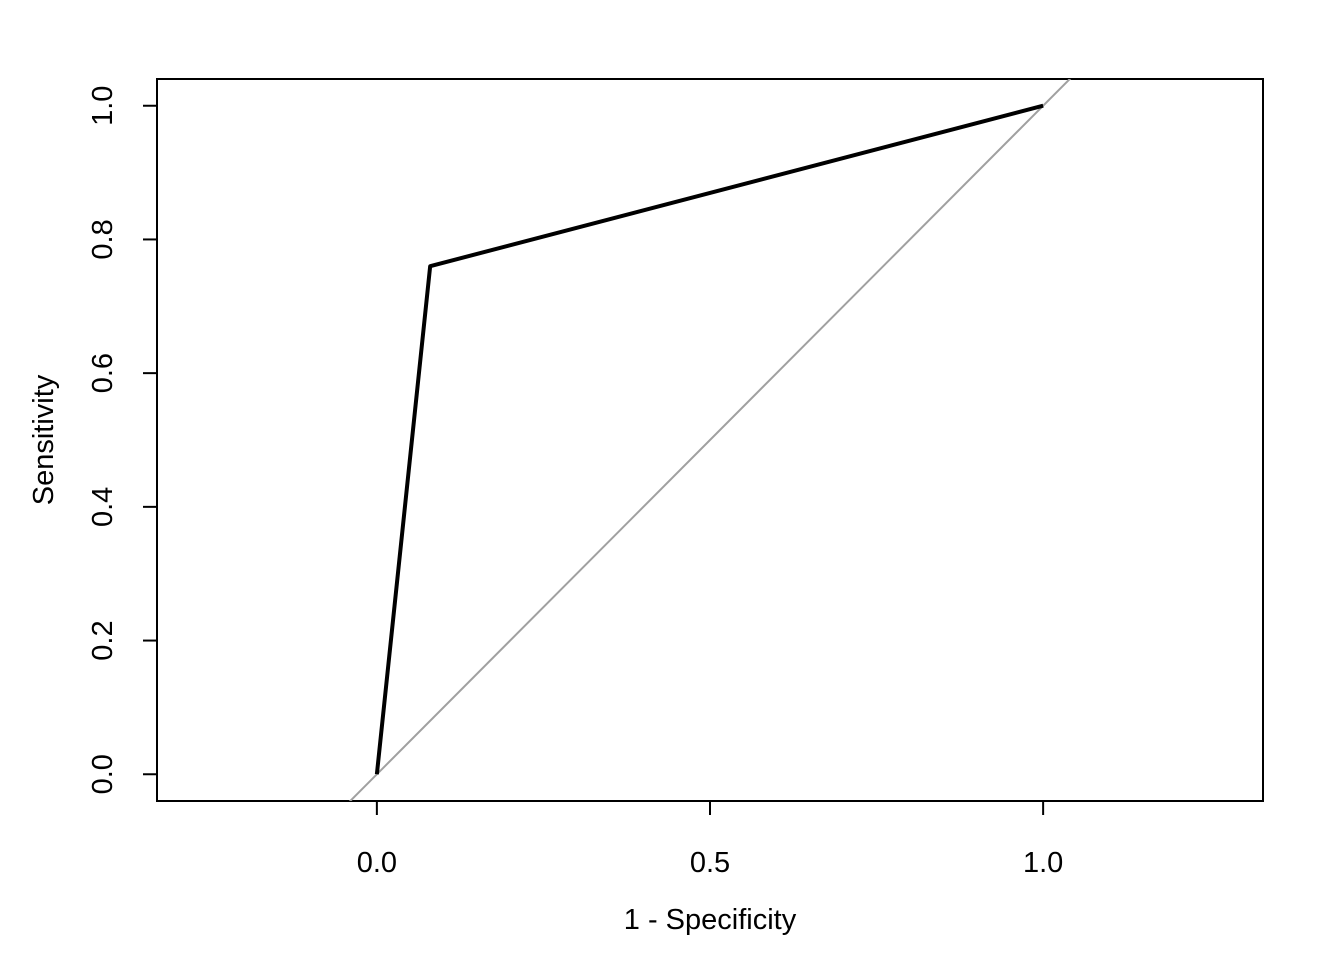 This screenshot has height=960, width=1344. What do you see at coordinates (103, 507) in the screenshot?
I see `y-tick-label: 0.4` at bounding box center [103, 507].